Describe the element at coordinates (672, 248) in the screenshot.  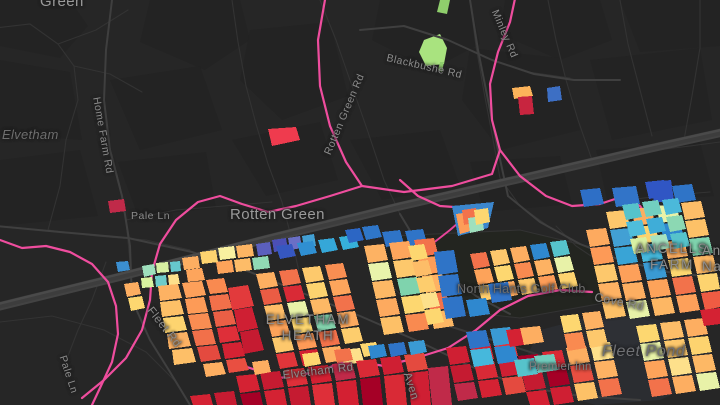
I see `suburb-label-line1: ANCELLS` at that location.